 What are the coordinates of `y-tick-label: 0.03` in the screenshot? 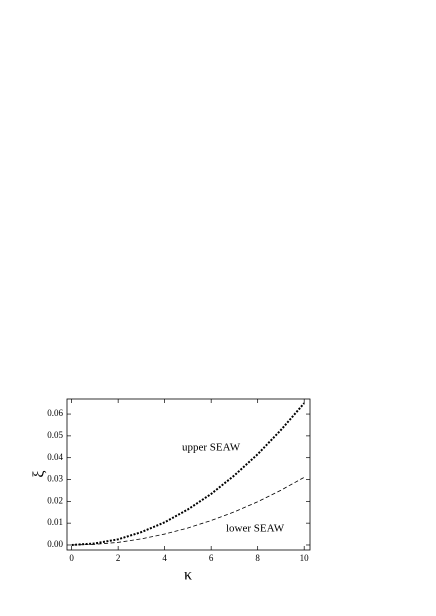 It's located at (55, 479).